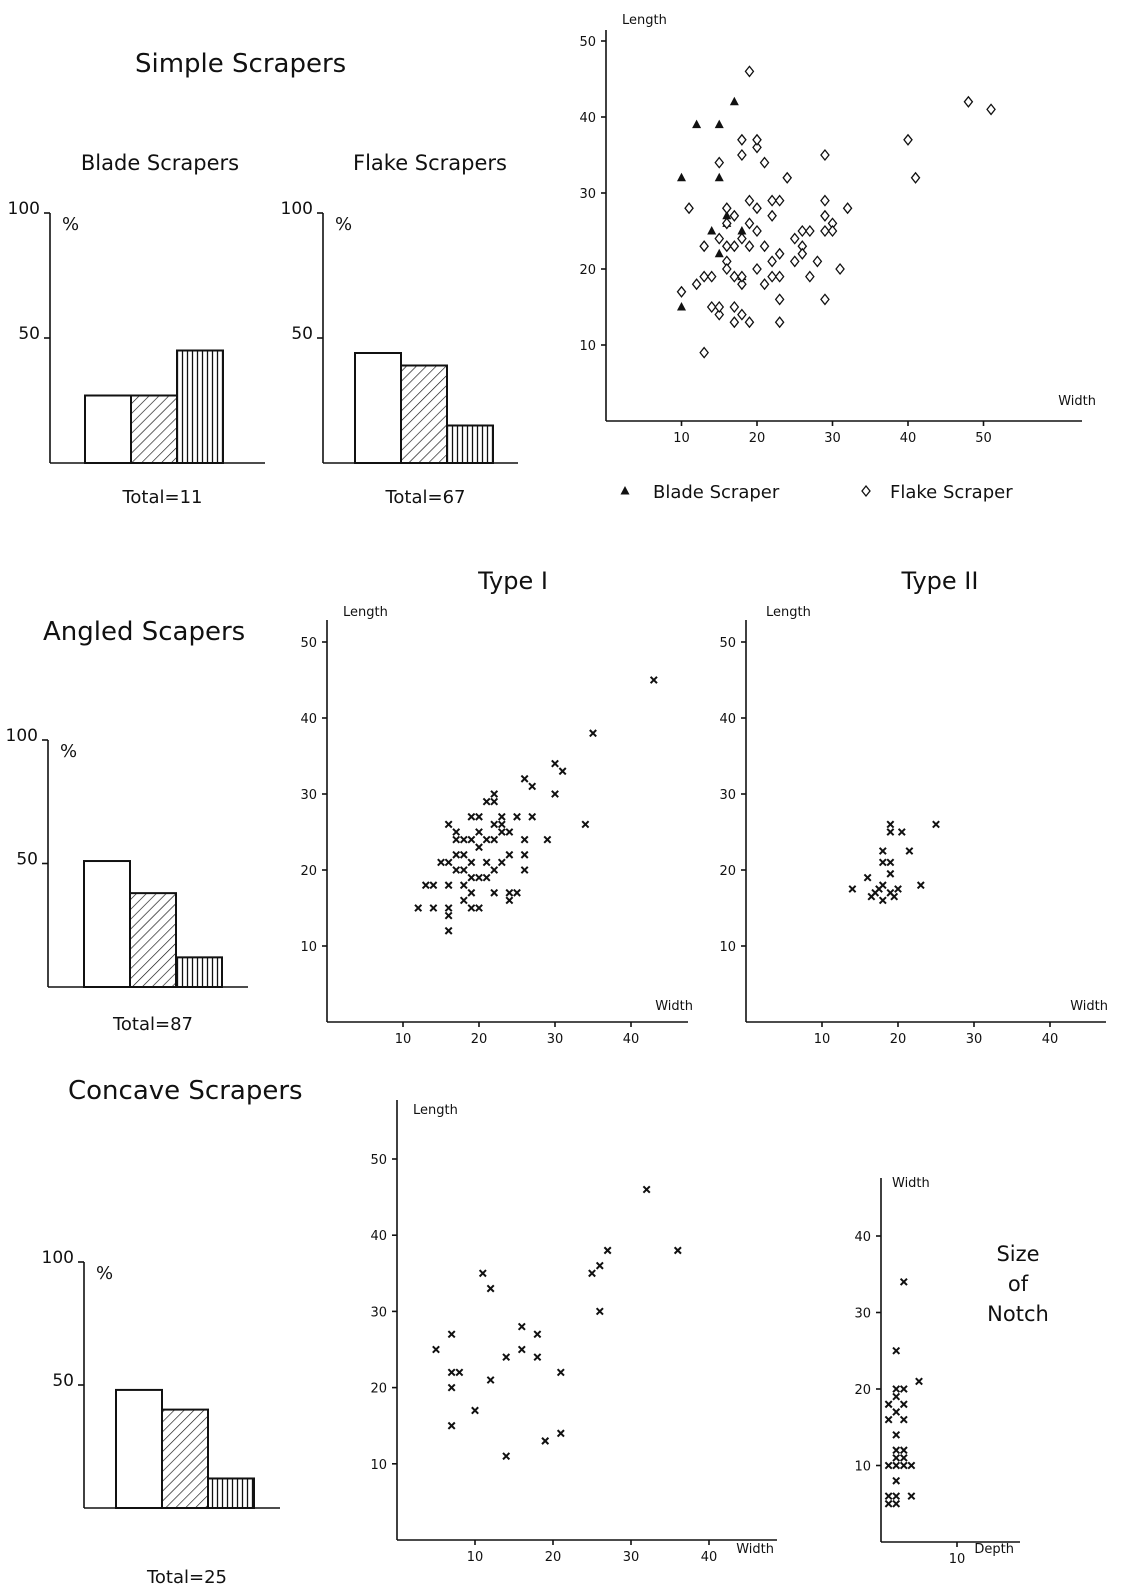 This screenshot has height=1595, width=1128. I want to click on y-tick-label: 40, so click(587, 118).